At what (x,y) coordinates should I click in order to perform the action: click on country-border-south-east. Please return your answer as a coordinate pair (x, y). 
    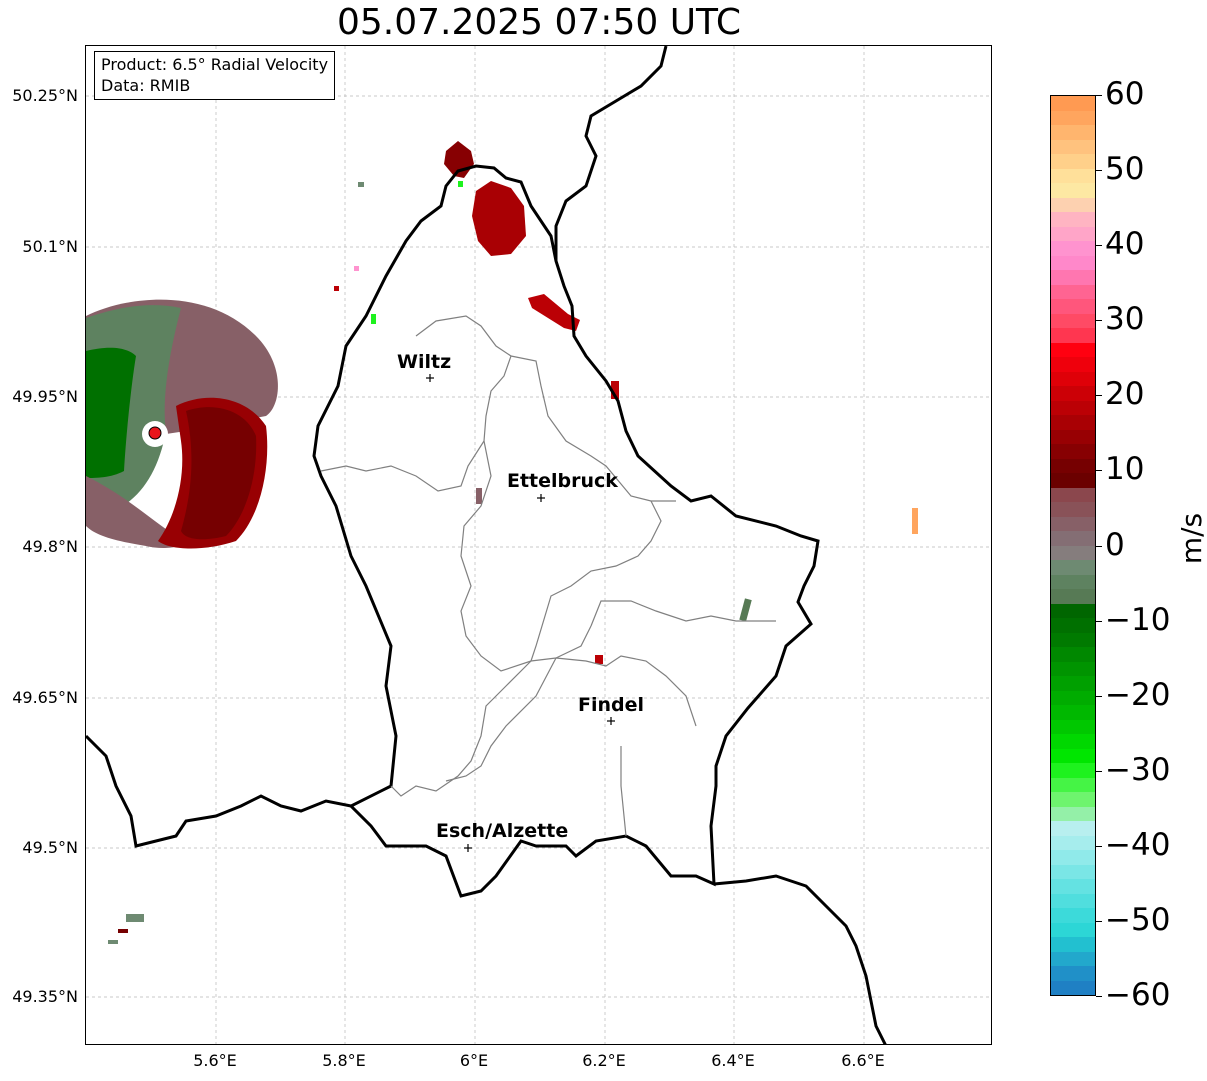
    Looking at the image, I should click on (800, 959).